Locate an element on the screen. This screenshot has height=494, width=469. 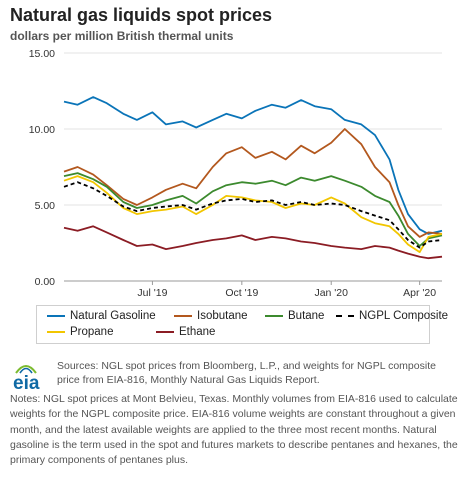
y-tick-label: 5.00 is located at coordinates (45, 206).